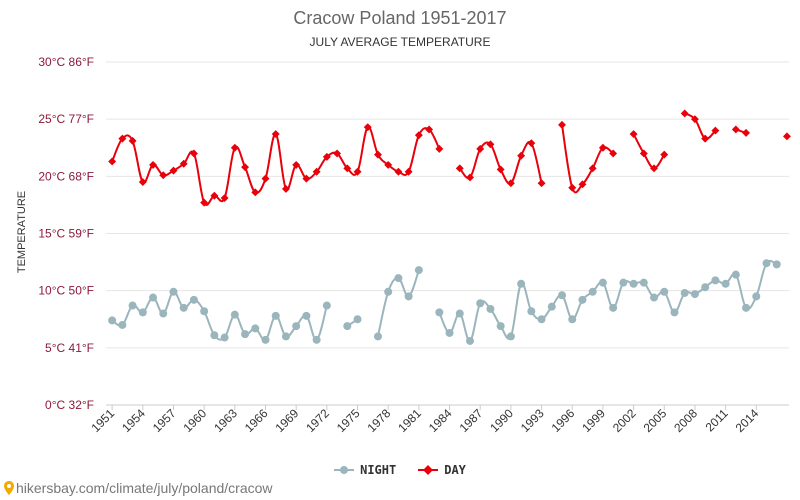  What do you see at coordinates (66, 119) in the screenshot?
I see `y-tick-label: 25°C 77°F` at bounding box center [66, 119].